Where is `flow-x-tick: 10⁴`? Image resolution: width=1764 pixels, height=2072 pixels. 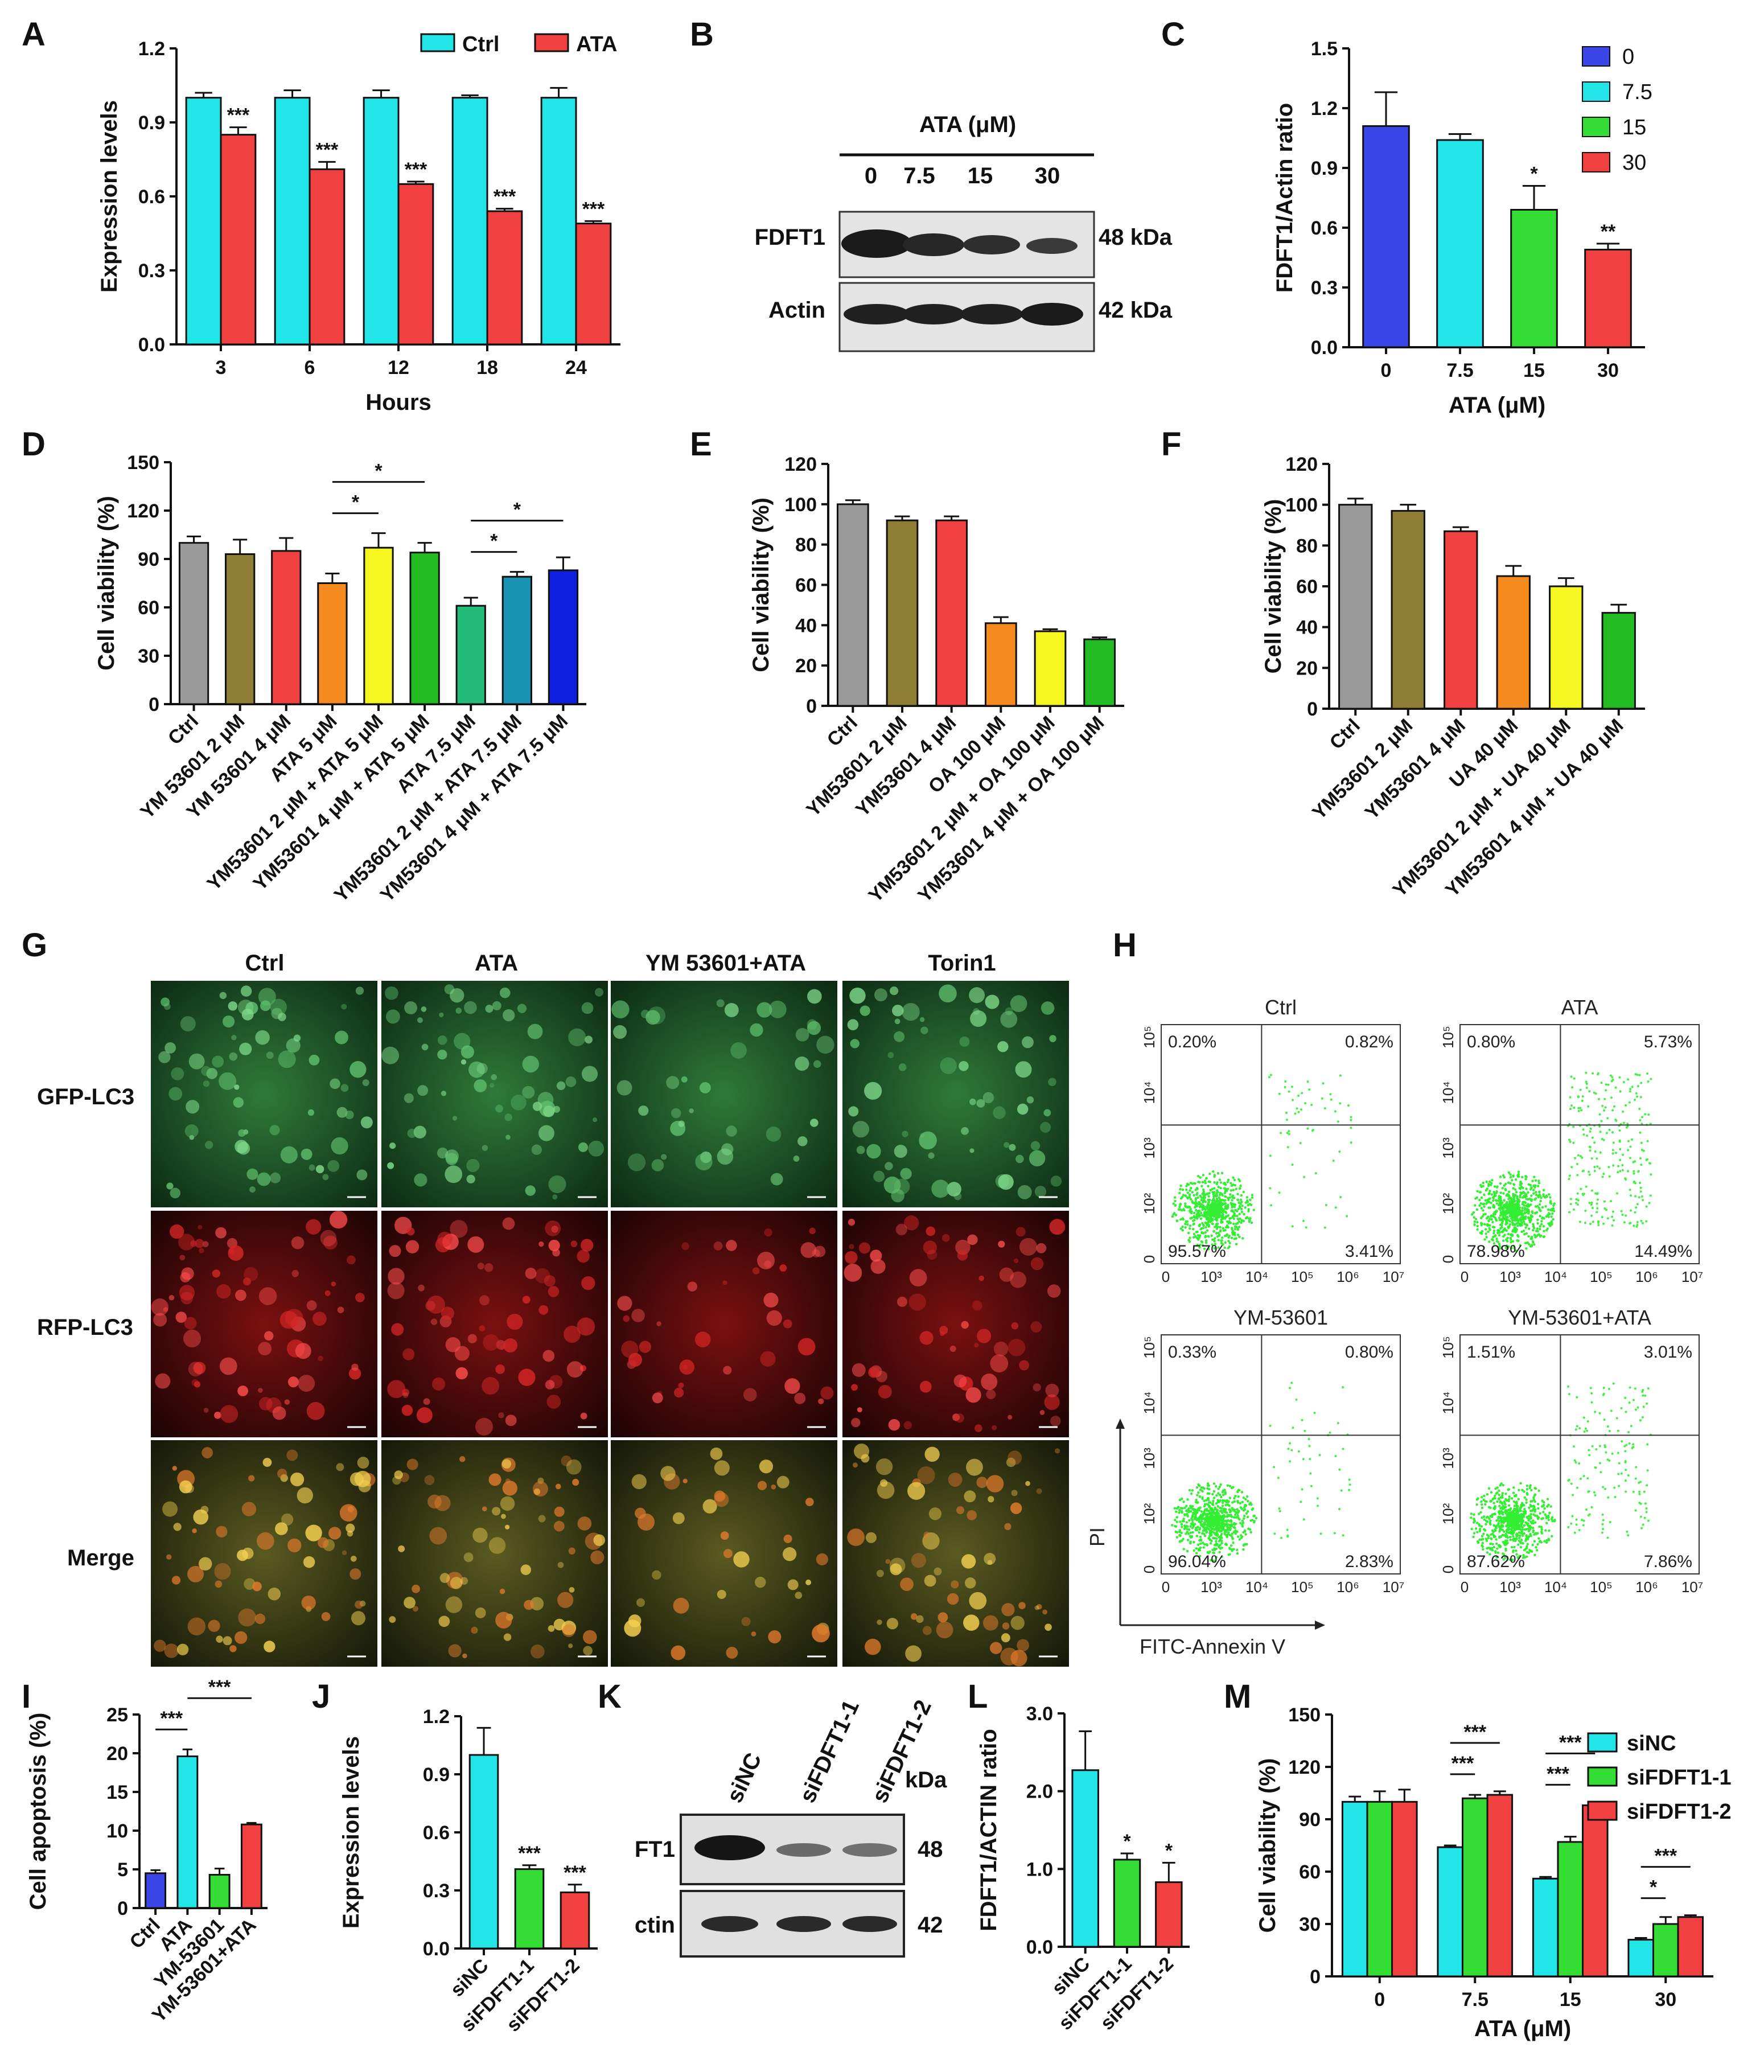
flow-x-tick: 10⁴ is located at coordinates (1257, 1587).